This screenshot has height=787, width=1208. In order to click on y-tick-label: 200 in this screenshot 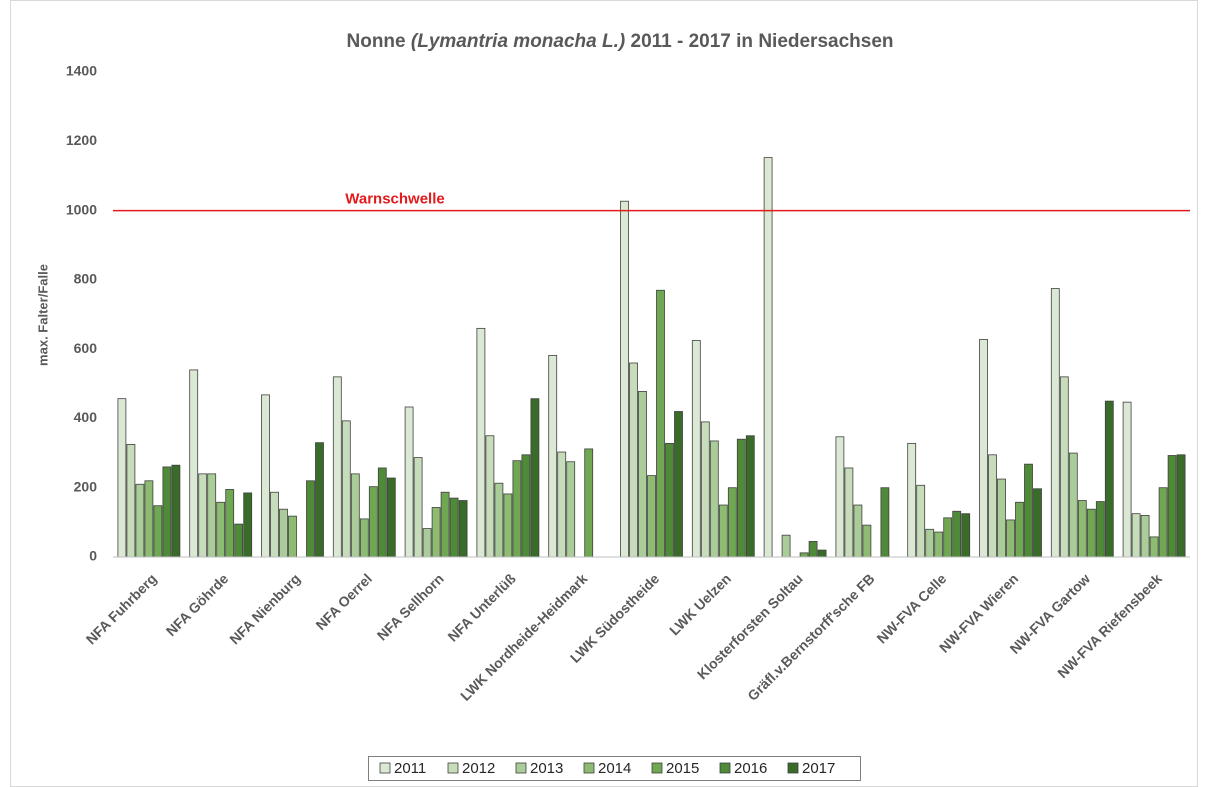, I will do `click(86, 486)`.